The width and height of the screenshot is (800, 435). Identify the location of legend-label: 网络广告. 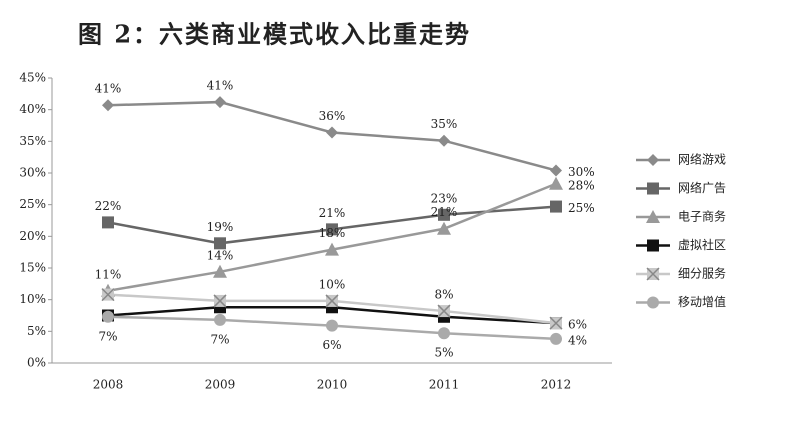
(702, 187).